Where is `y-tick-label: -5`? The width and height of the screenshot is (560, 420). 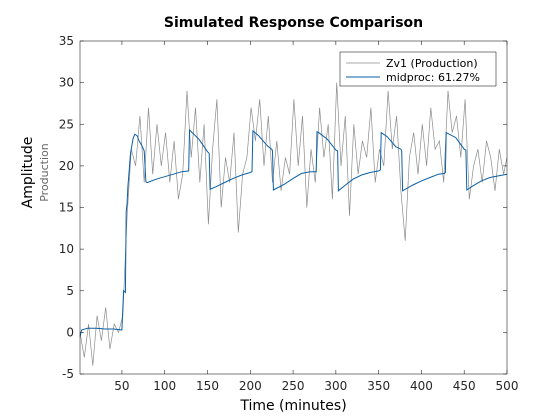
y-tick-label: -5 is located at coordinates (68, 374).